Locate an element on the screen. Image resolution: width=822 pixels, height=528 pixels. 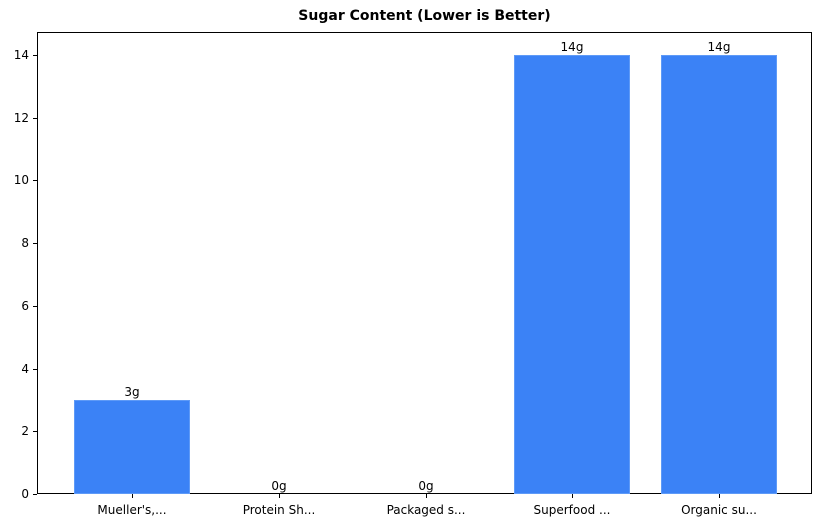
bar-superfood is located at coordinates (572, 274).